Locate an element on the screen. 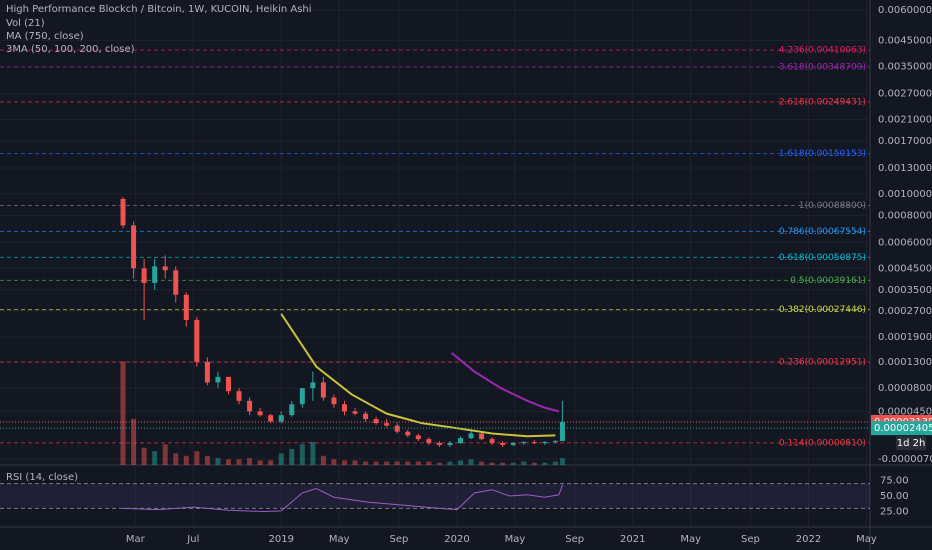 The image size is (932, 550). indicator-label: 3MA (50, 100, 200, close) is located at coordinates (70, 49).